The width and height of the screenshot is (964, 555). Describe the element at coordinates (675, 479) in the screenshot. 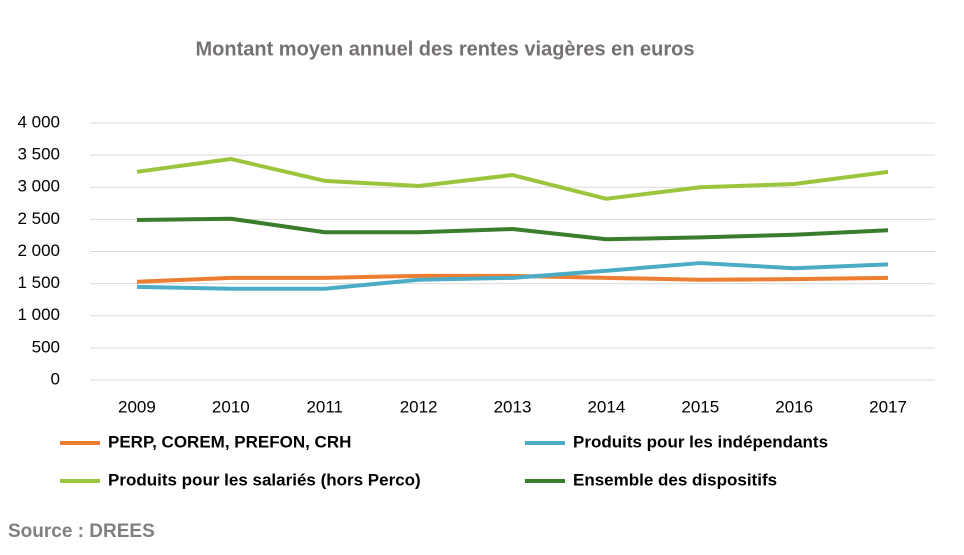

I see `legend-label: Ensemble des dispositifs` at that location.